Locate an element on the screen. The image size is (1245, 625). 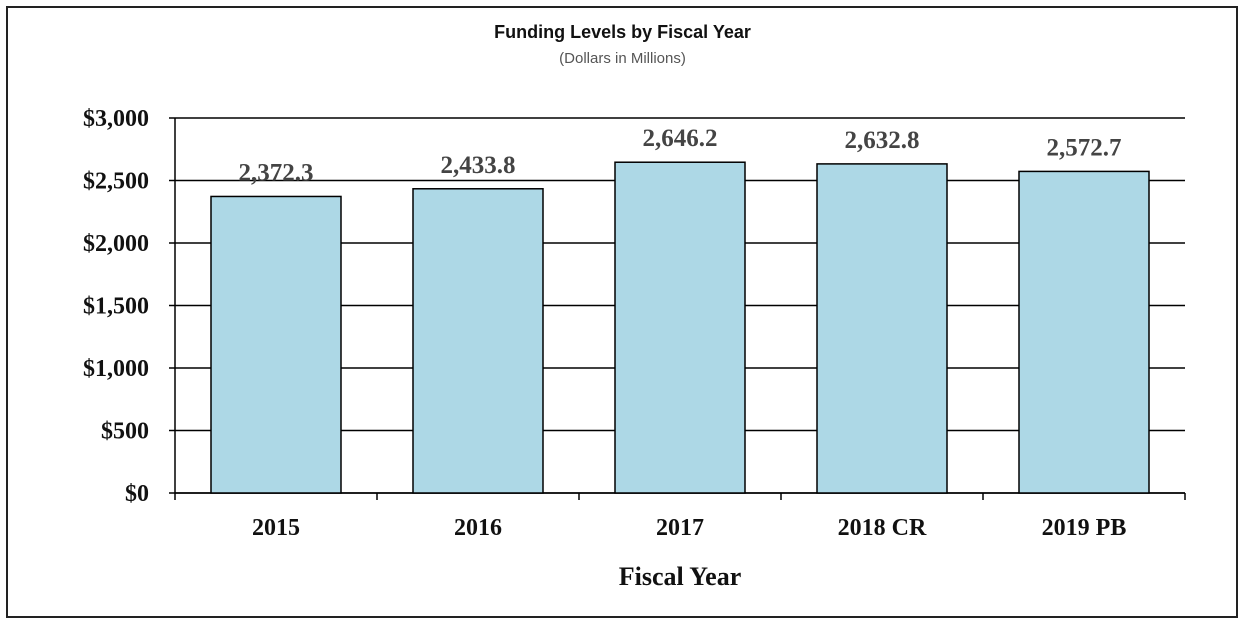
y-tick-label: $1,000 is located at coordinates (116, 369).